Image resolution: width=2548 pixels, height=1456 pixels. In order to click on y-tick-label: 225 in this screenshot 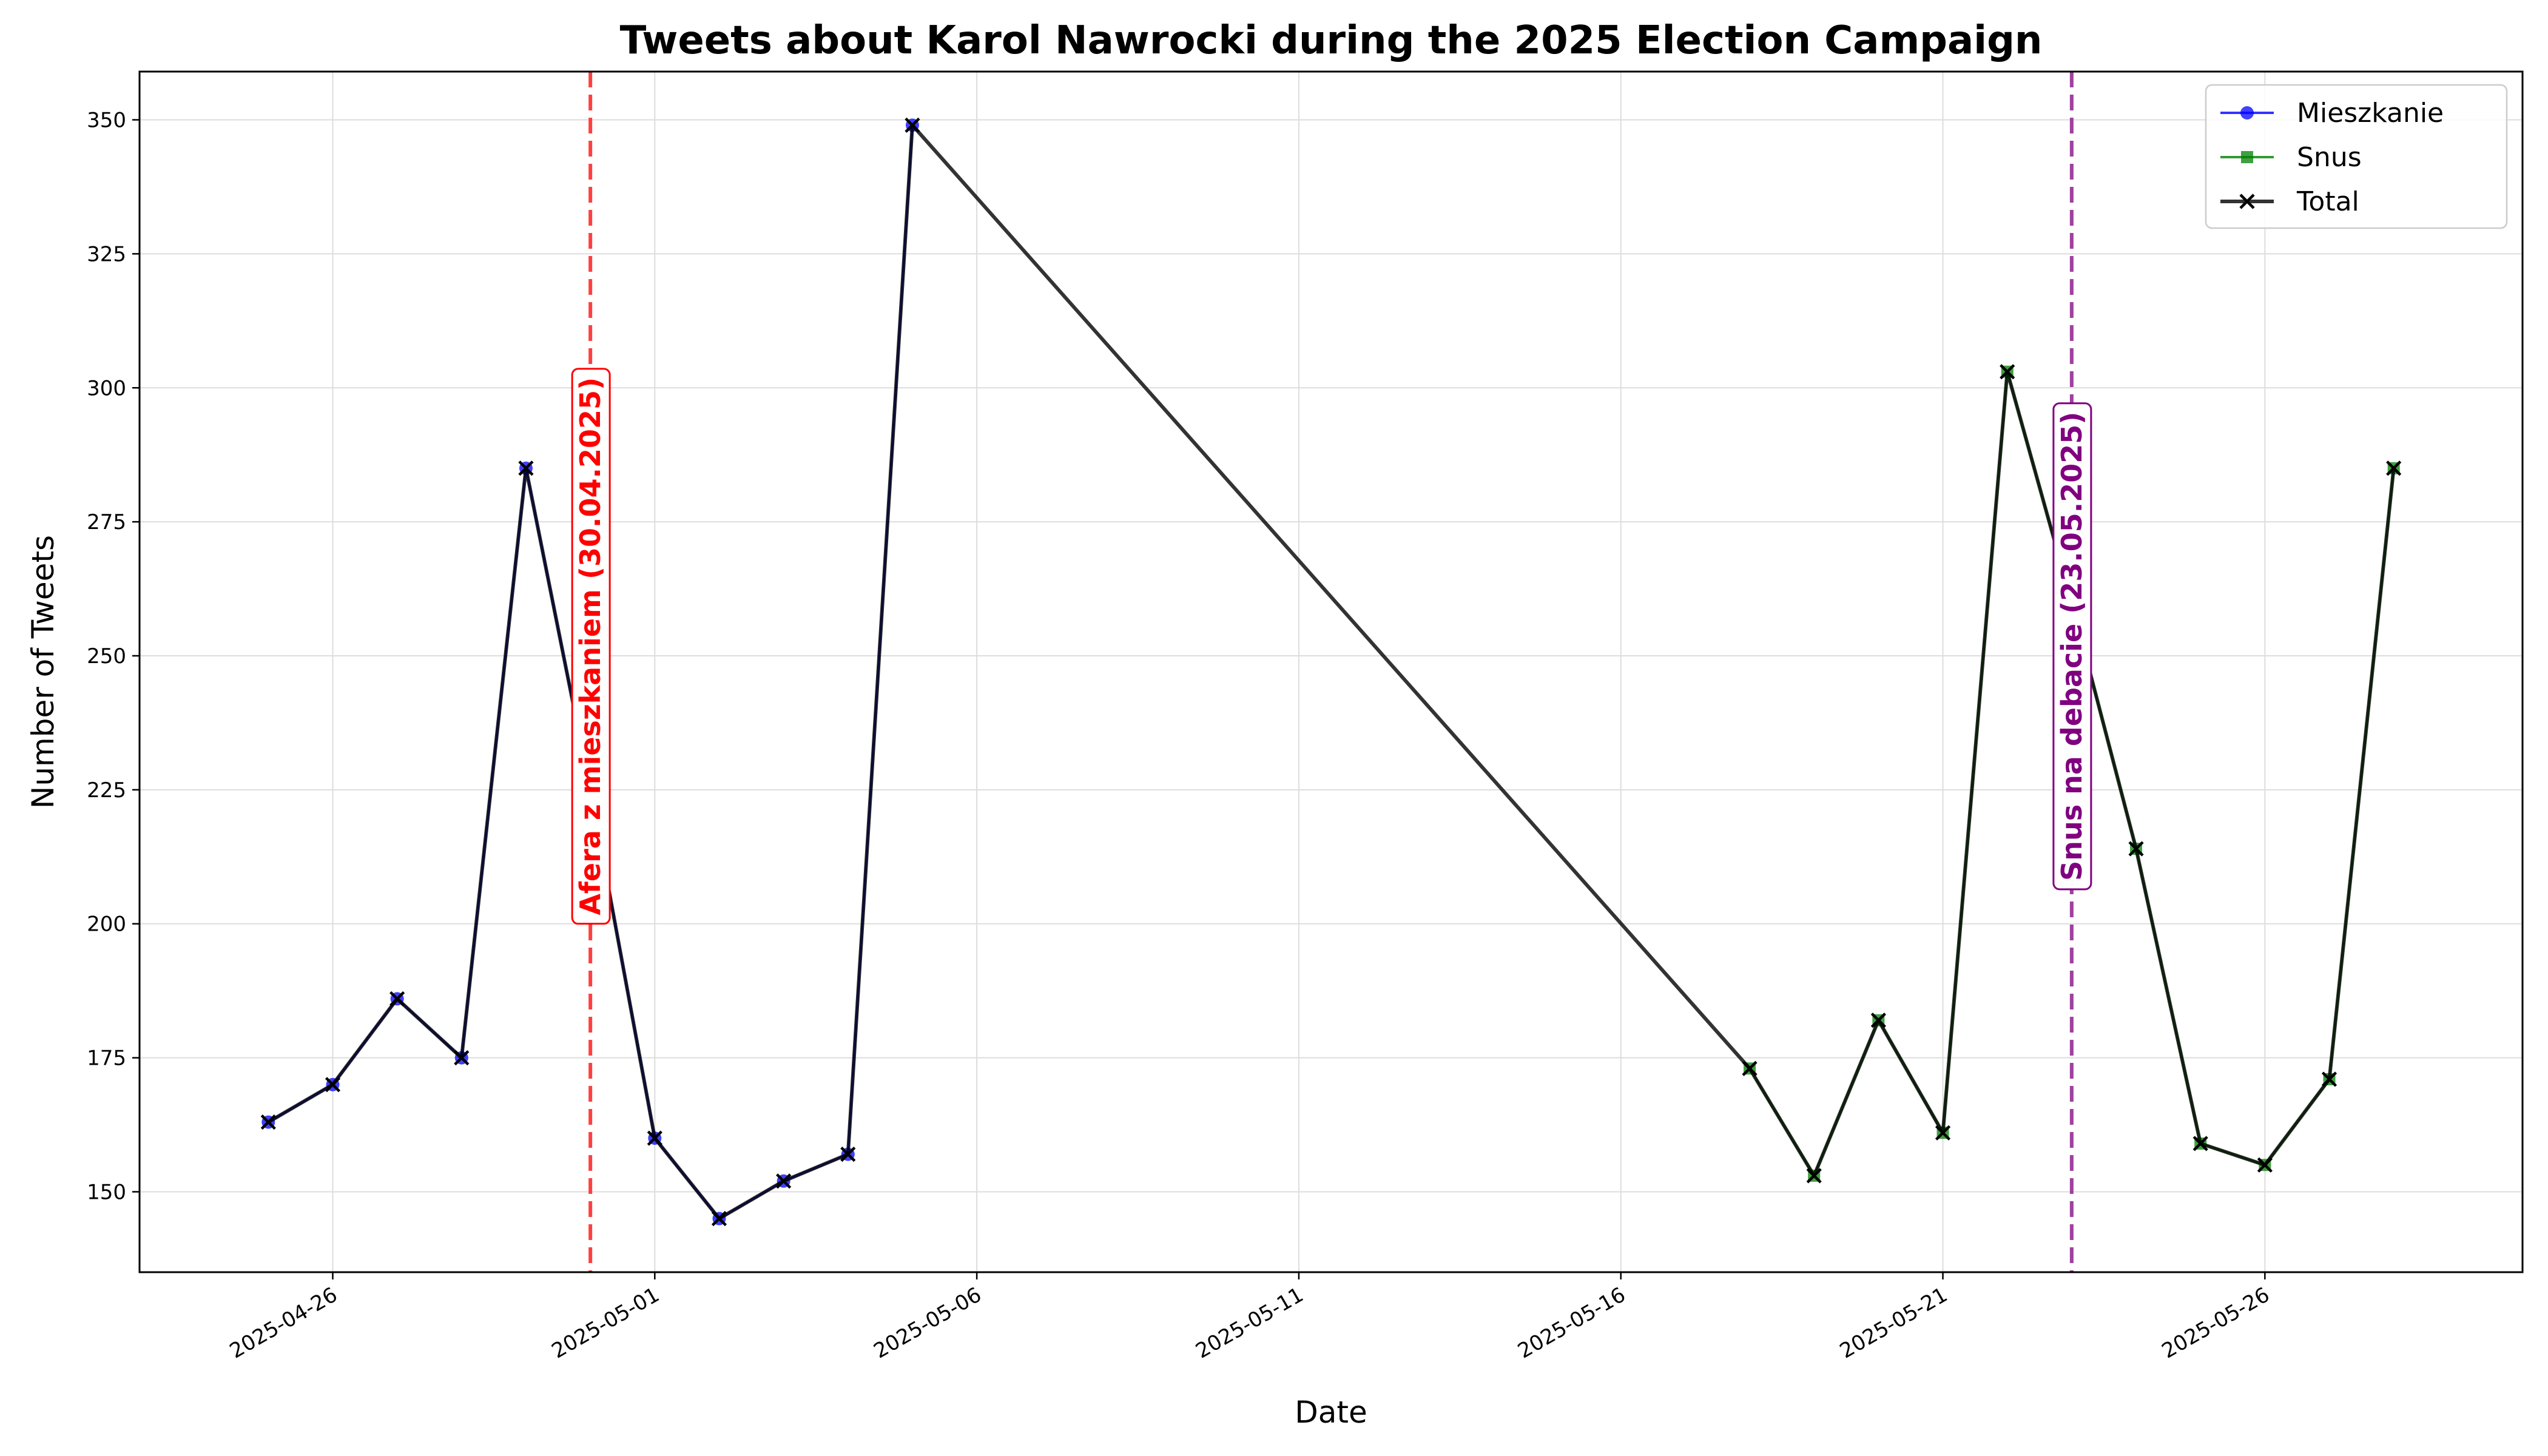, I will do `click(106, 790)`.